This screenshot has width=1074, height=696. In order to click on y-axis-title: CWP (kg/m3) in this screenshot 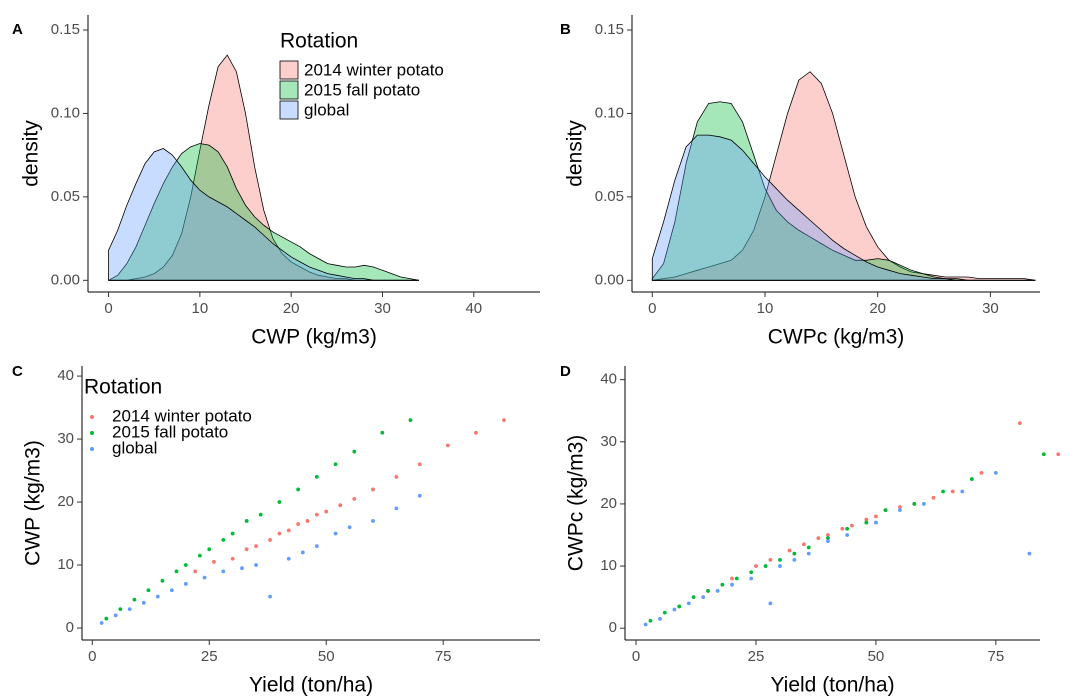, I will do `click(33, 503)`.